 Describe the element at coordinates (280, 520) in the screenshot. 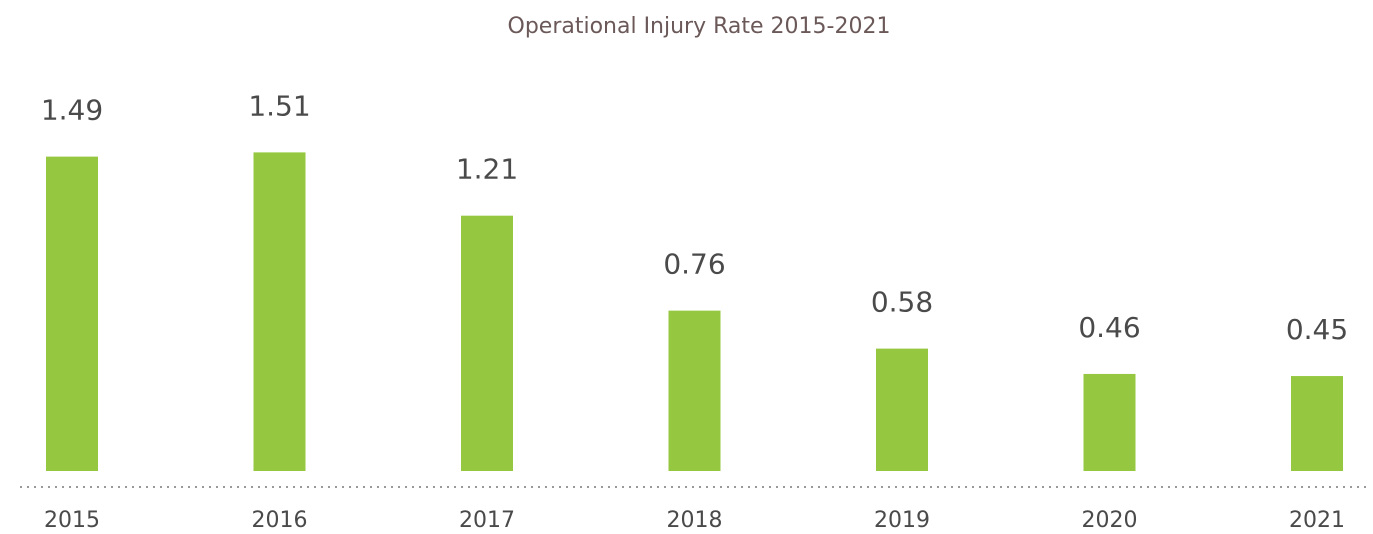

I see `x-tick-label: 2016` at that location.